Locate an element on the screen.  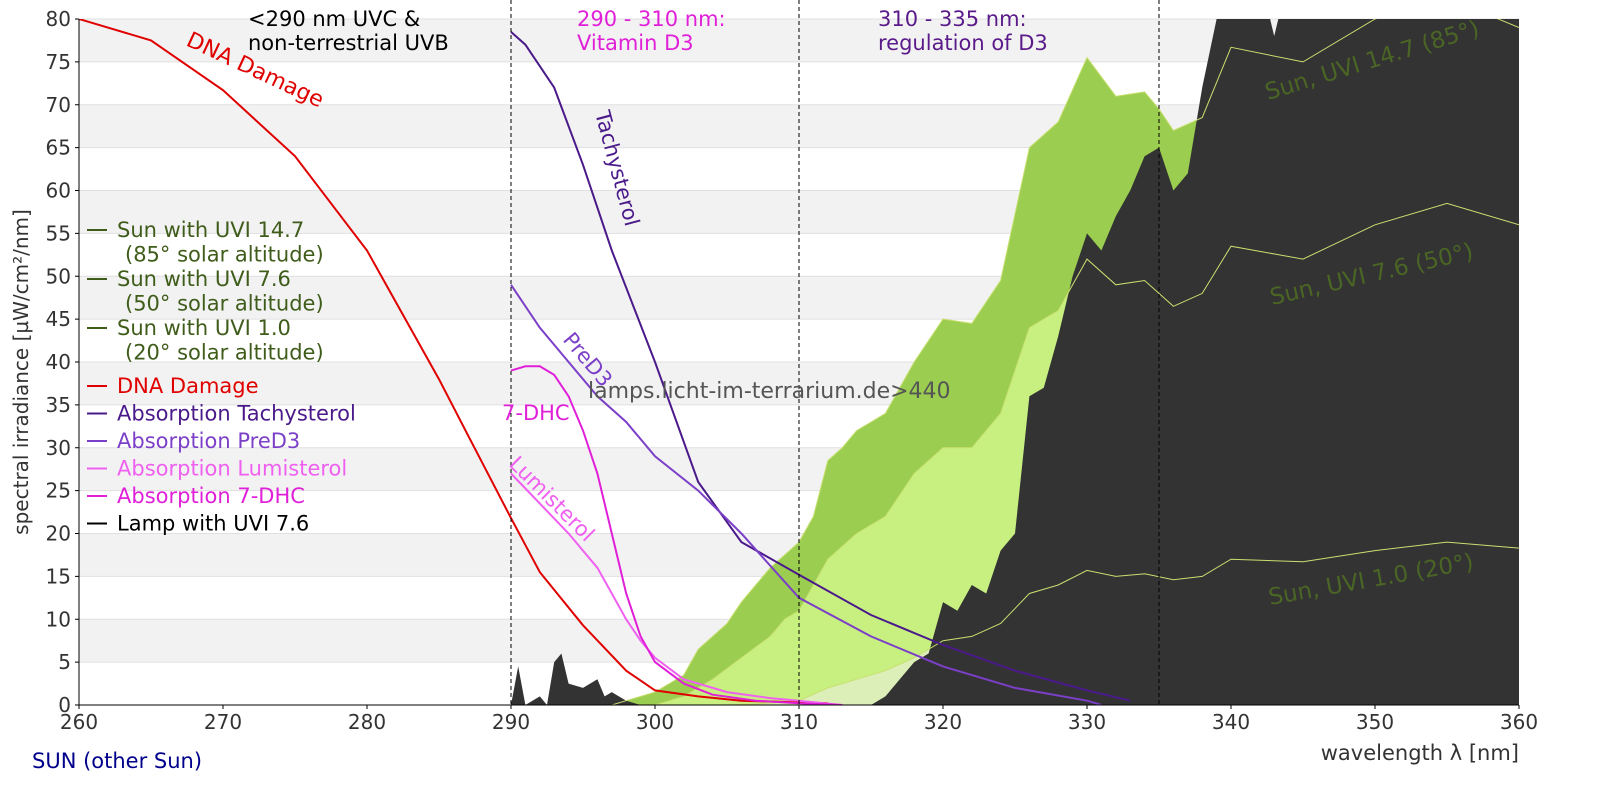
x-tick-label: 320 is located at coordinates (943, 722).